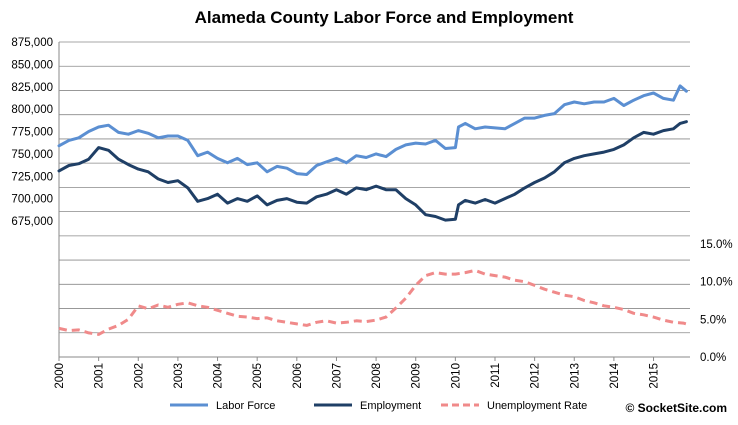 This screenshot has height=425, width=738. I want to click on left-y-tick-label: 825,000, so click(32, 88).